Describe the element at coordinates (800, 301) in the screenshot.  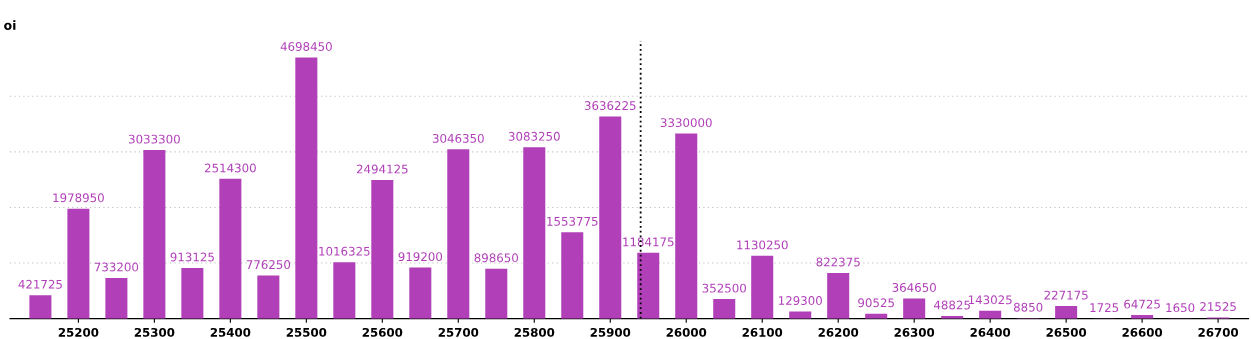
I see `data-label: 129300` at that location.